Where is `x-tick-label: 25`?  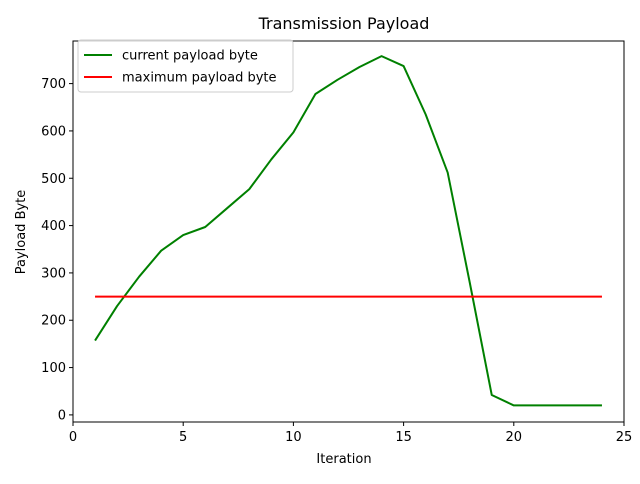
x-tick-label: 25 is located at coordinates (624, 437).